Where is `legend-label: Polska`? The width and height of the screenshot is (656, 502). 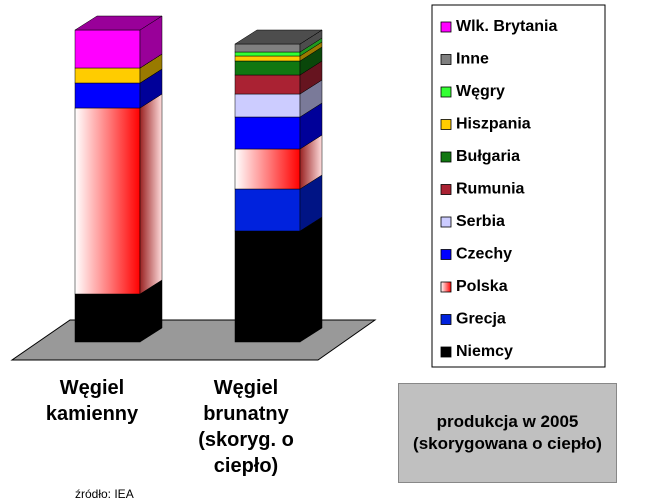 legend-label: Polska is located at coordinates (482, 286).